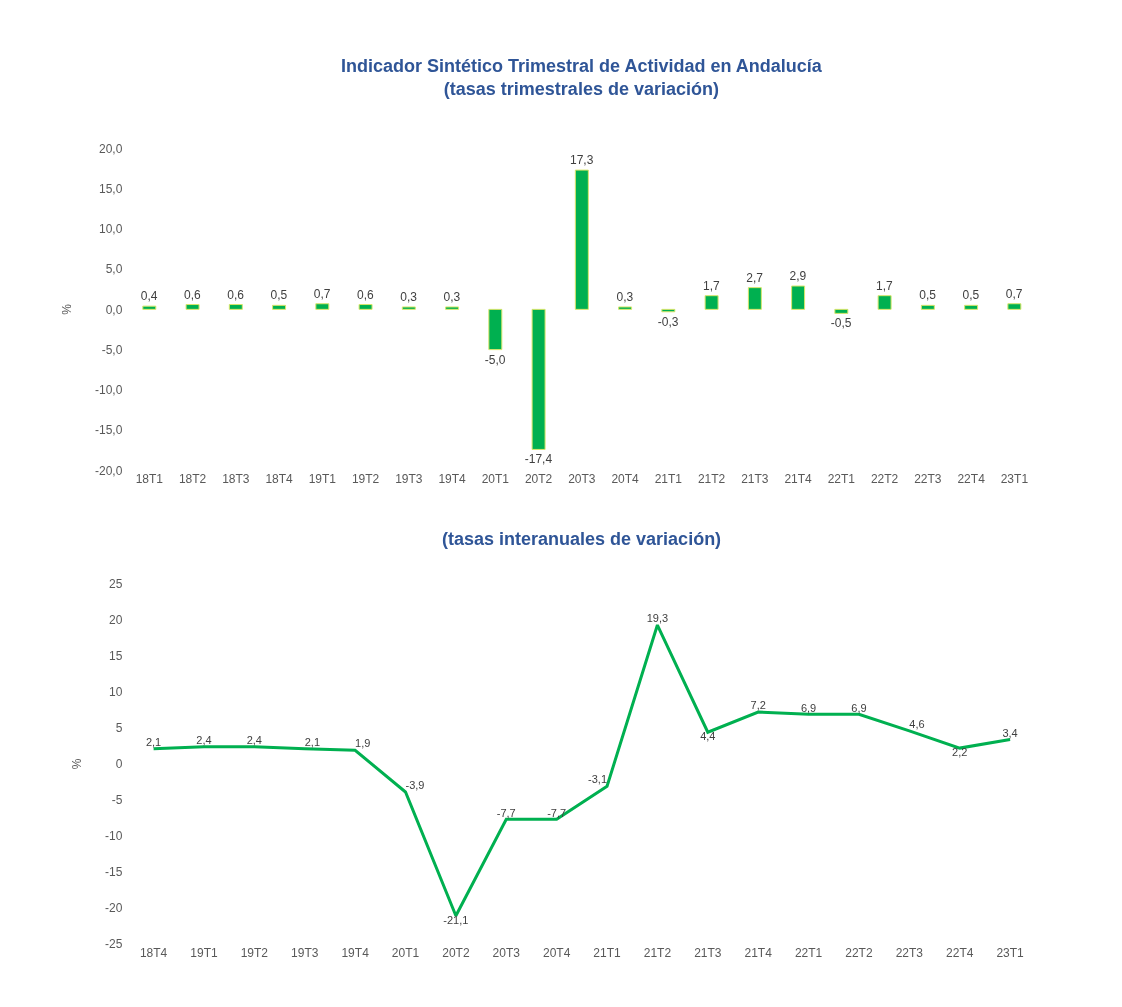 Image resolution: width=1122 pixels, height=1007 pixels. What do you see at coordinates (109, 430) in the screenshot?
I see `y-tick-label: -15,0` at bounding box center [109, 430].